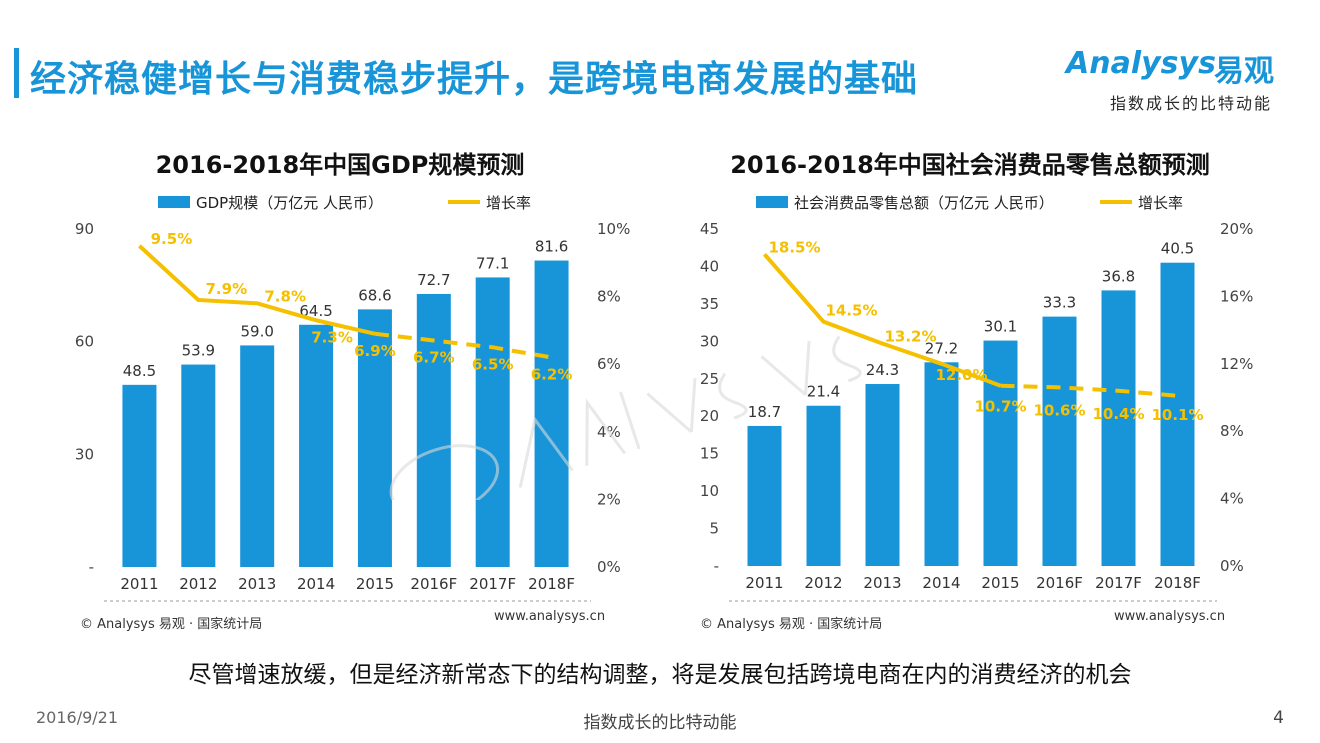  What do you see at coordinates (198, 584) in the screenshot?
I see `gdp-x-tick-label: 2012` at bounding box center [198, 584].